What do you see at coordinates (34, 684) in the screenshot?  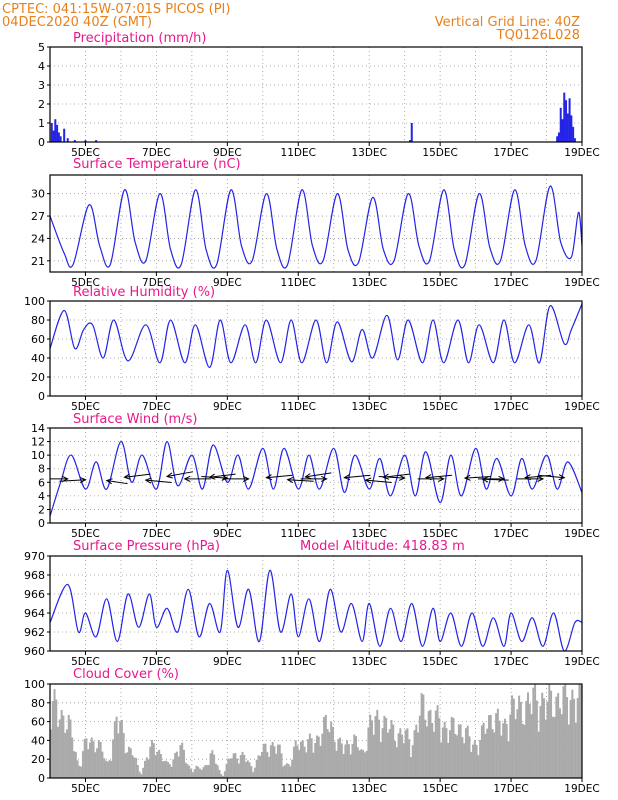 I see `y-tick-label: 100` at bounding box center [34, 684].